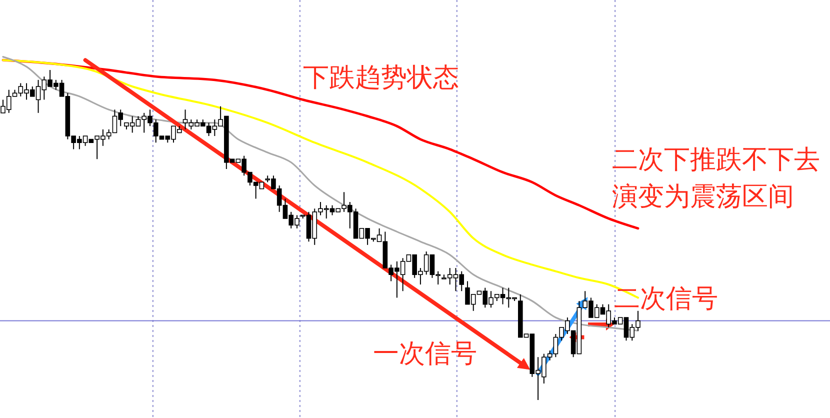  What do you see at coordinates (381, 78) in the screenshot?
I see `annotation: 下跌趋势状态` at bounding box center [381, 78].